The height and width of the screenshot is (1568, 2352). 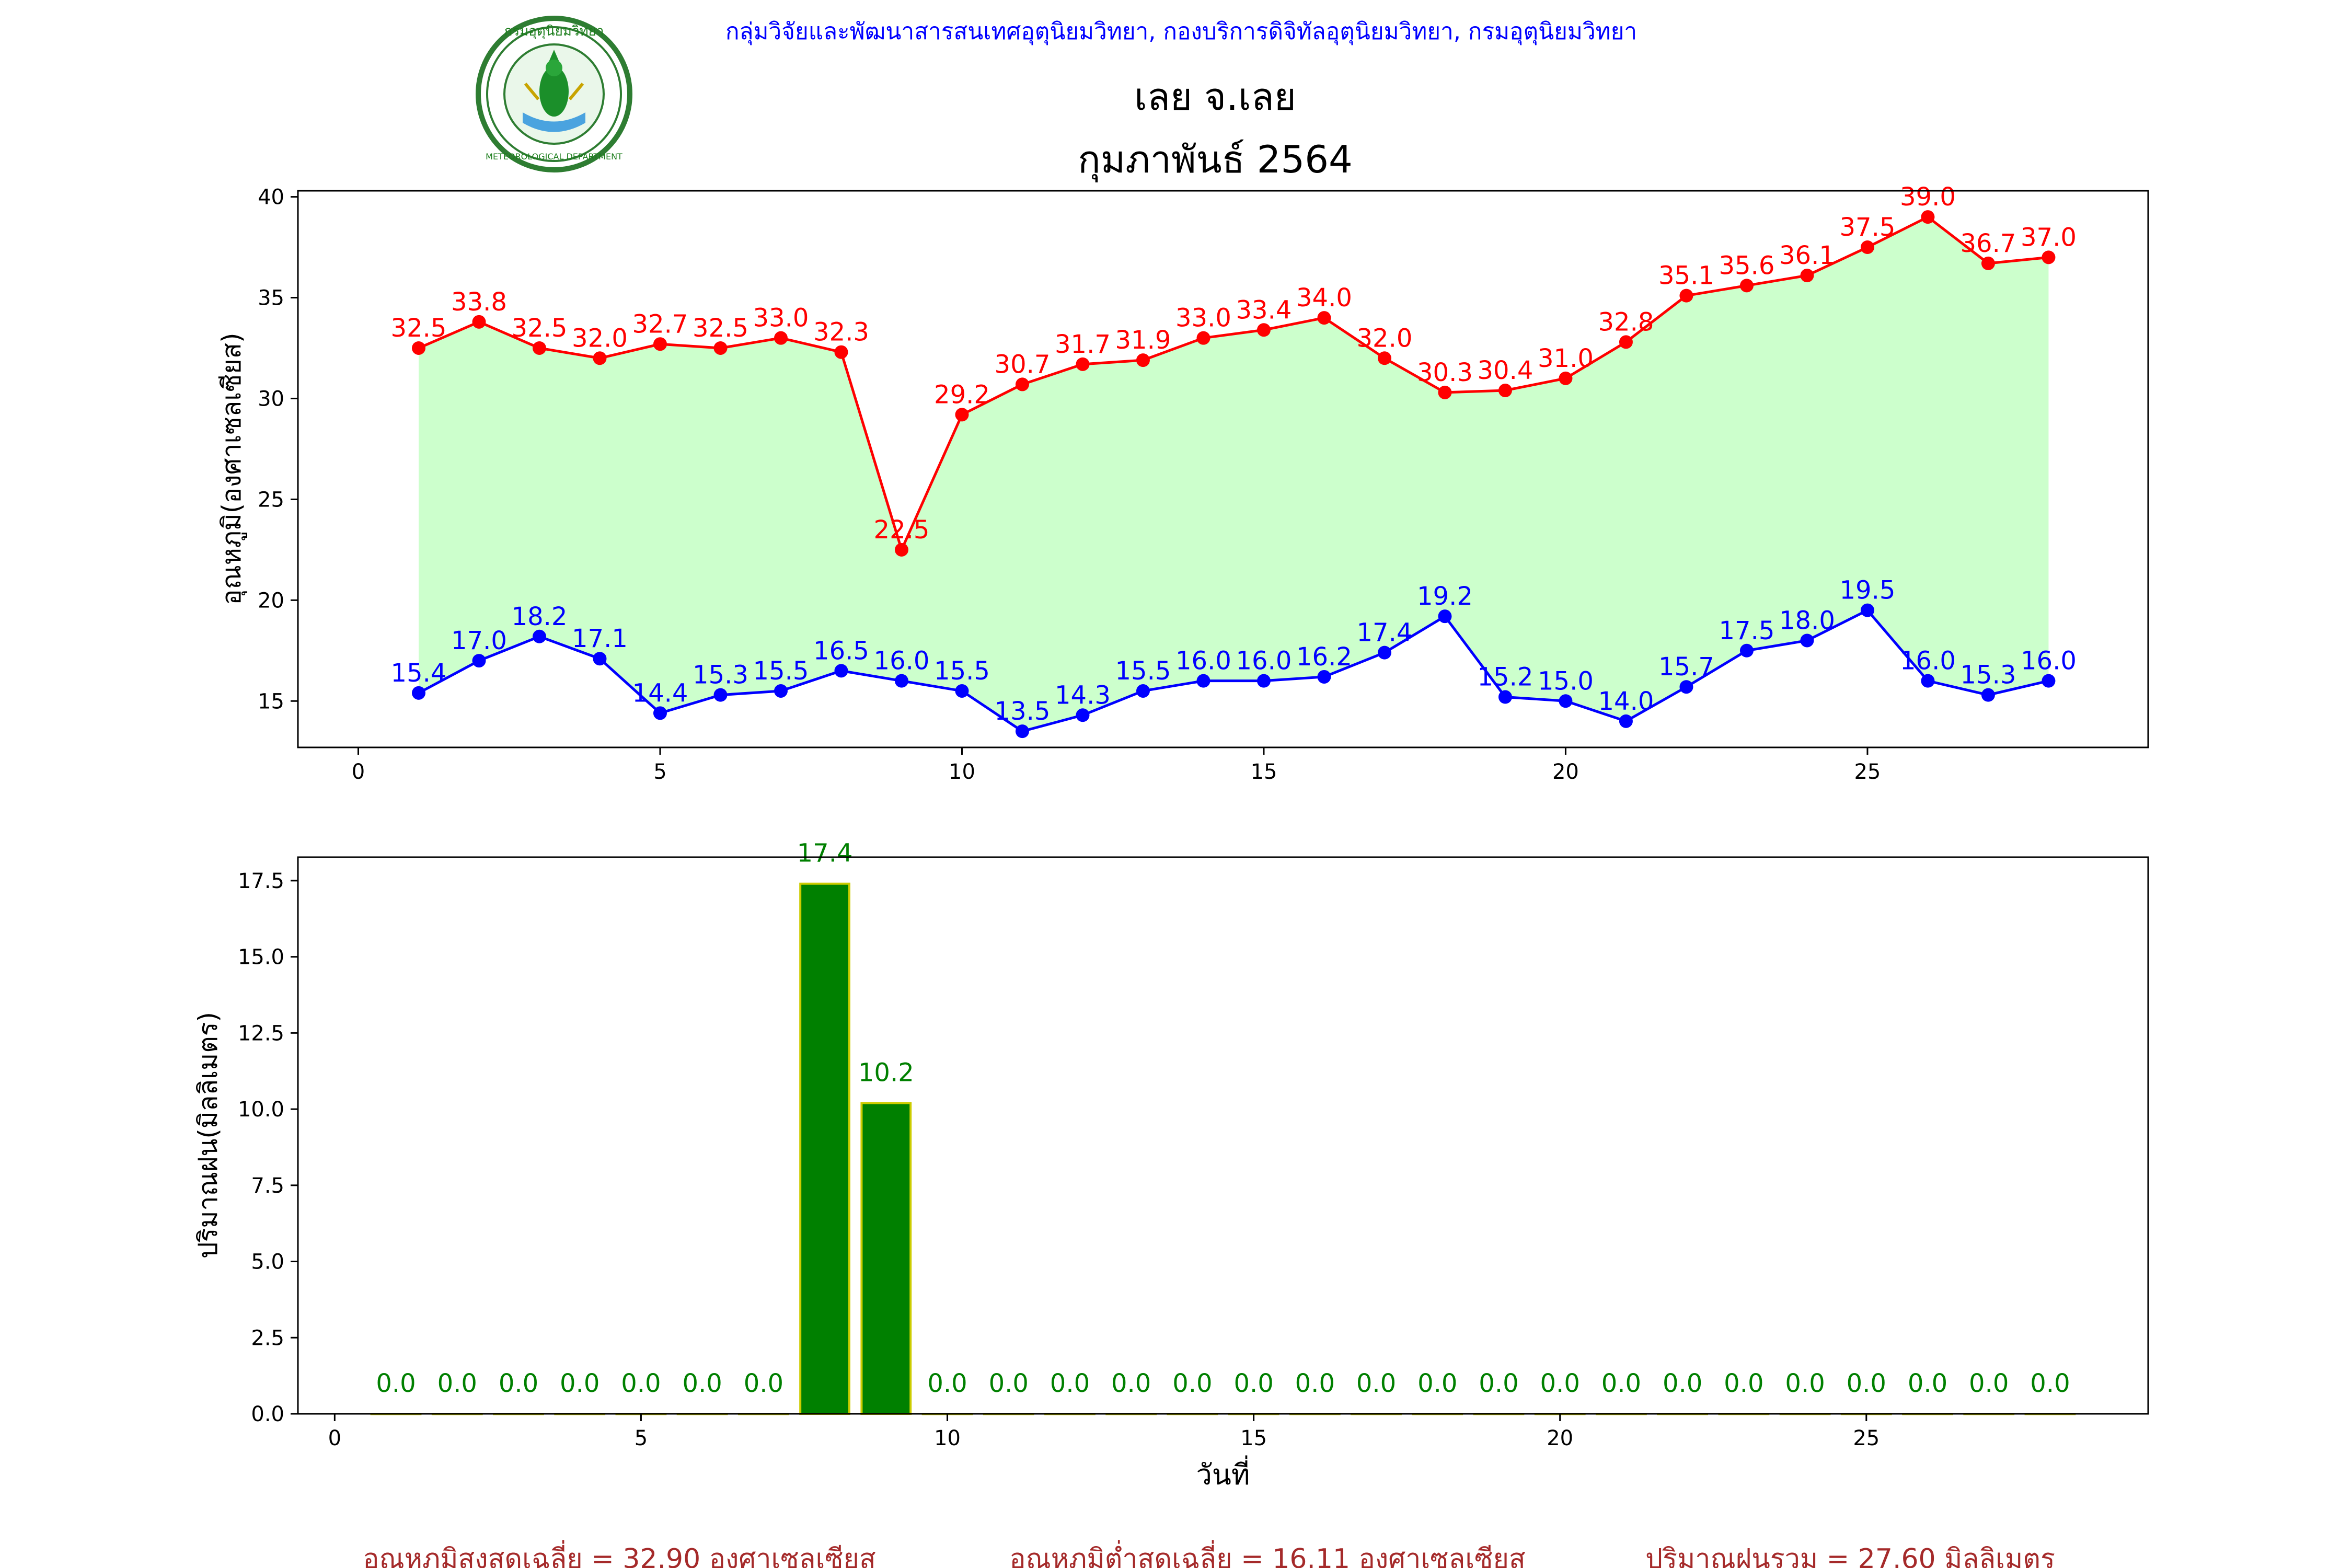 What do you see at coordinates (1324, 657) in the screenshot?
I see `min-temperature-label: 16.2` at bounding box center [1324, 657].